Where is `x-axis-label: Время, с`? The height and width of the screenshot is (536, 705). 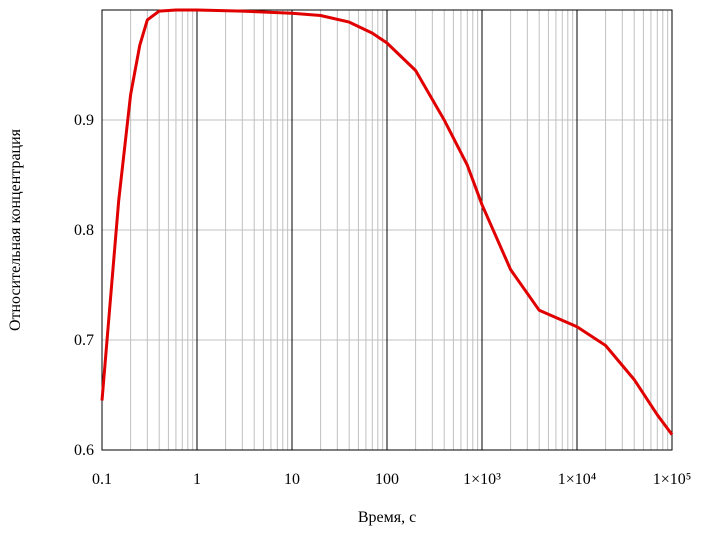 x-axis-label: Время, с is located at coordinates (387, 517).